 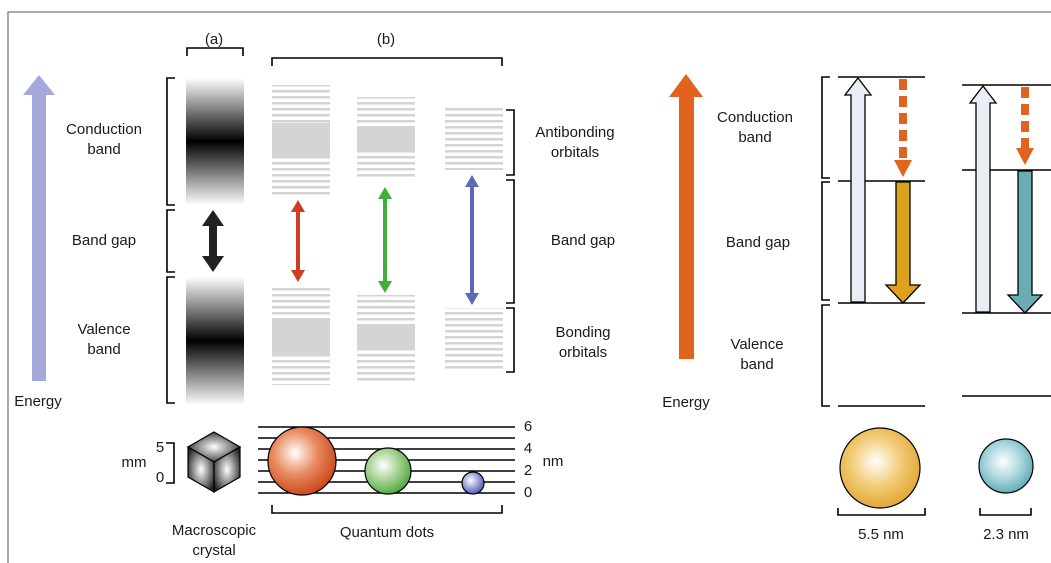 What do you see at coordinates (528, 448) in the screenshot?
I see `scale-tick: 4` at bounding box center [528, 448].